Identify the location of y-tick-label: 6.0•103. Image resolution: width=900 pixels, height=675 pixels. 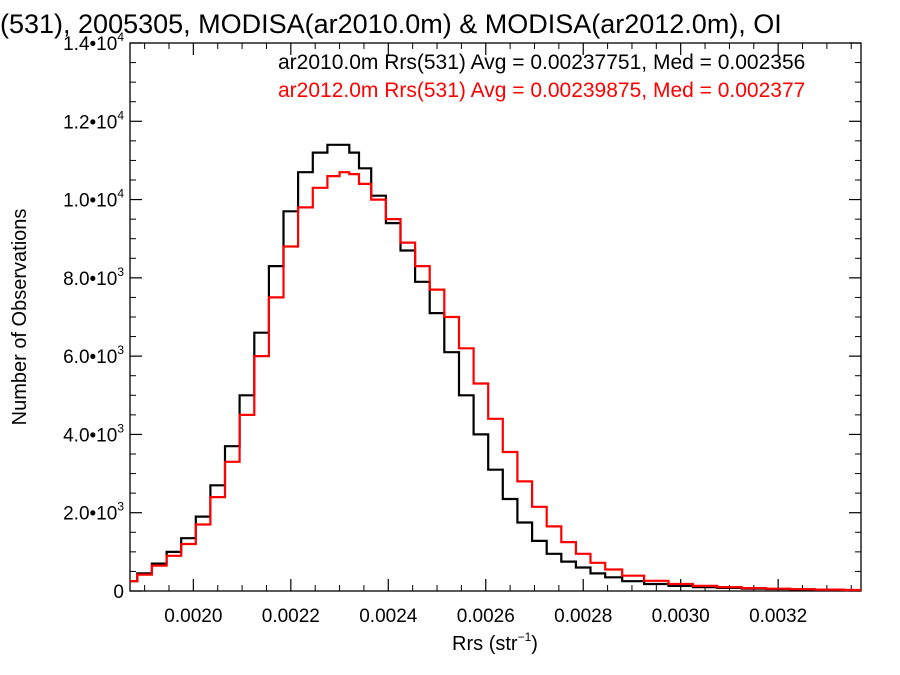
(93, 355).